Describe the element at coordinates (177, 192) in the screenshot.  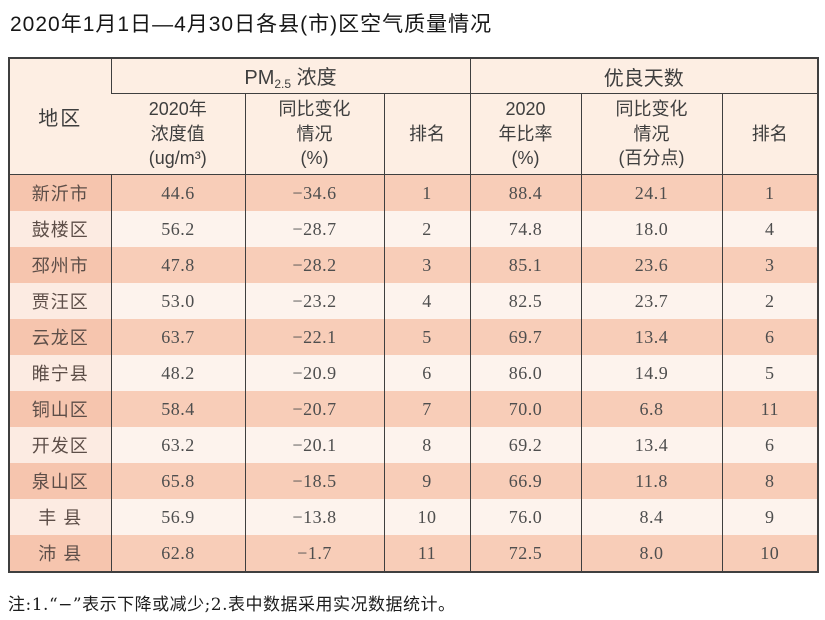
I see `cell-pm25-value: 44.6` at that location.